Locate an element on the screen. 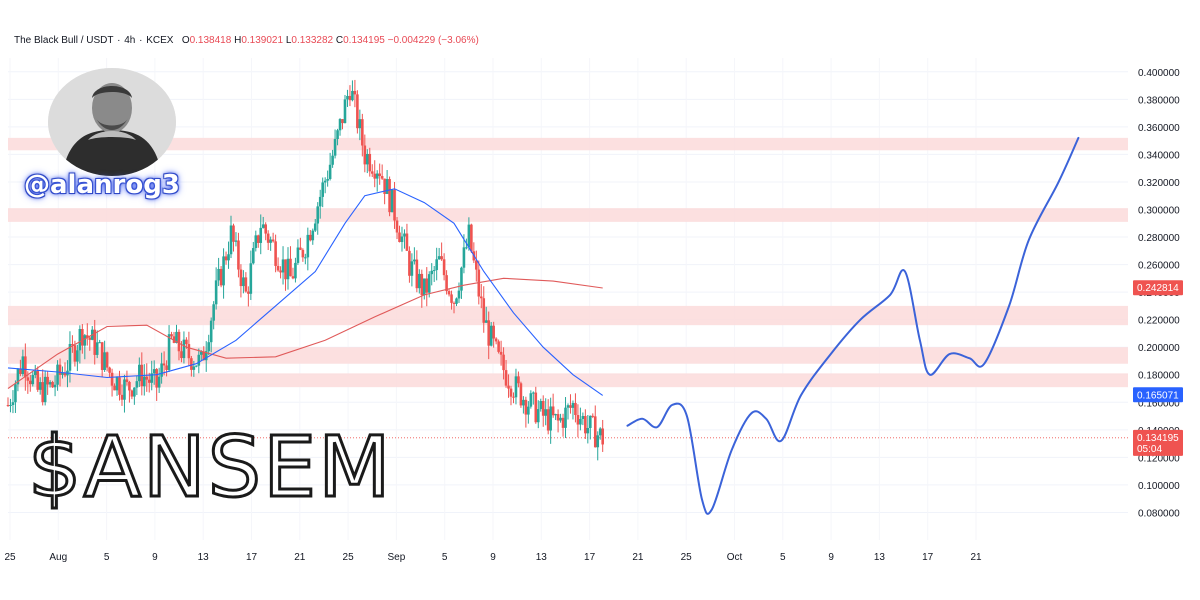 The image size is (1200, 600). fast-ma-price-badge-label: 0.165071 is located at coordinates (1158, 395).